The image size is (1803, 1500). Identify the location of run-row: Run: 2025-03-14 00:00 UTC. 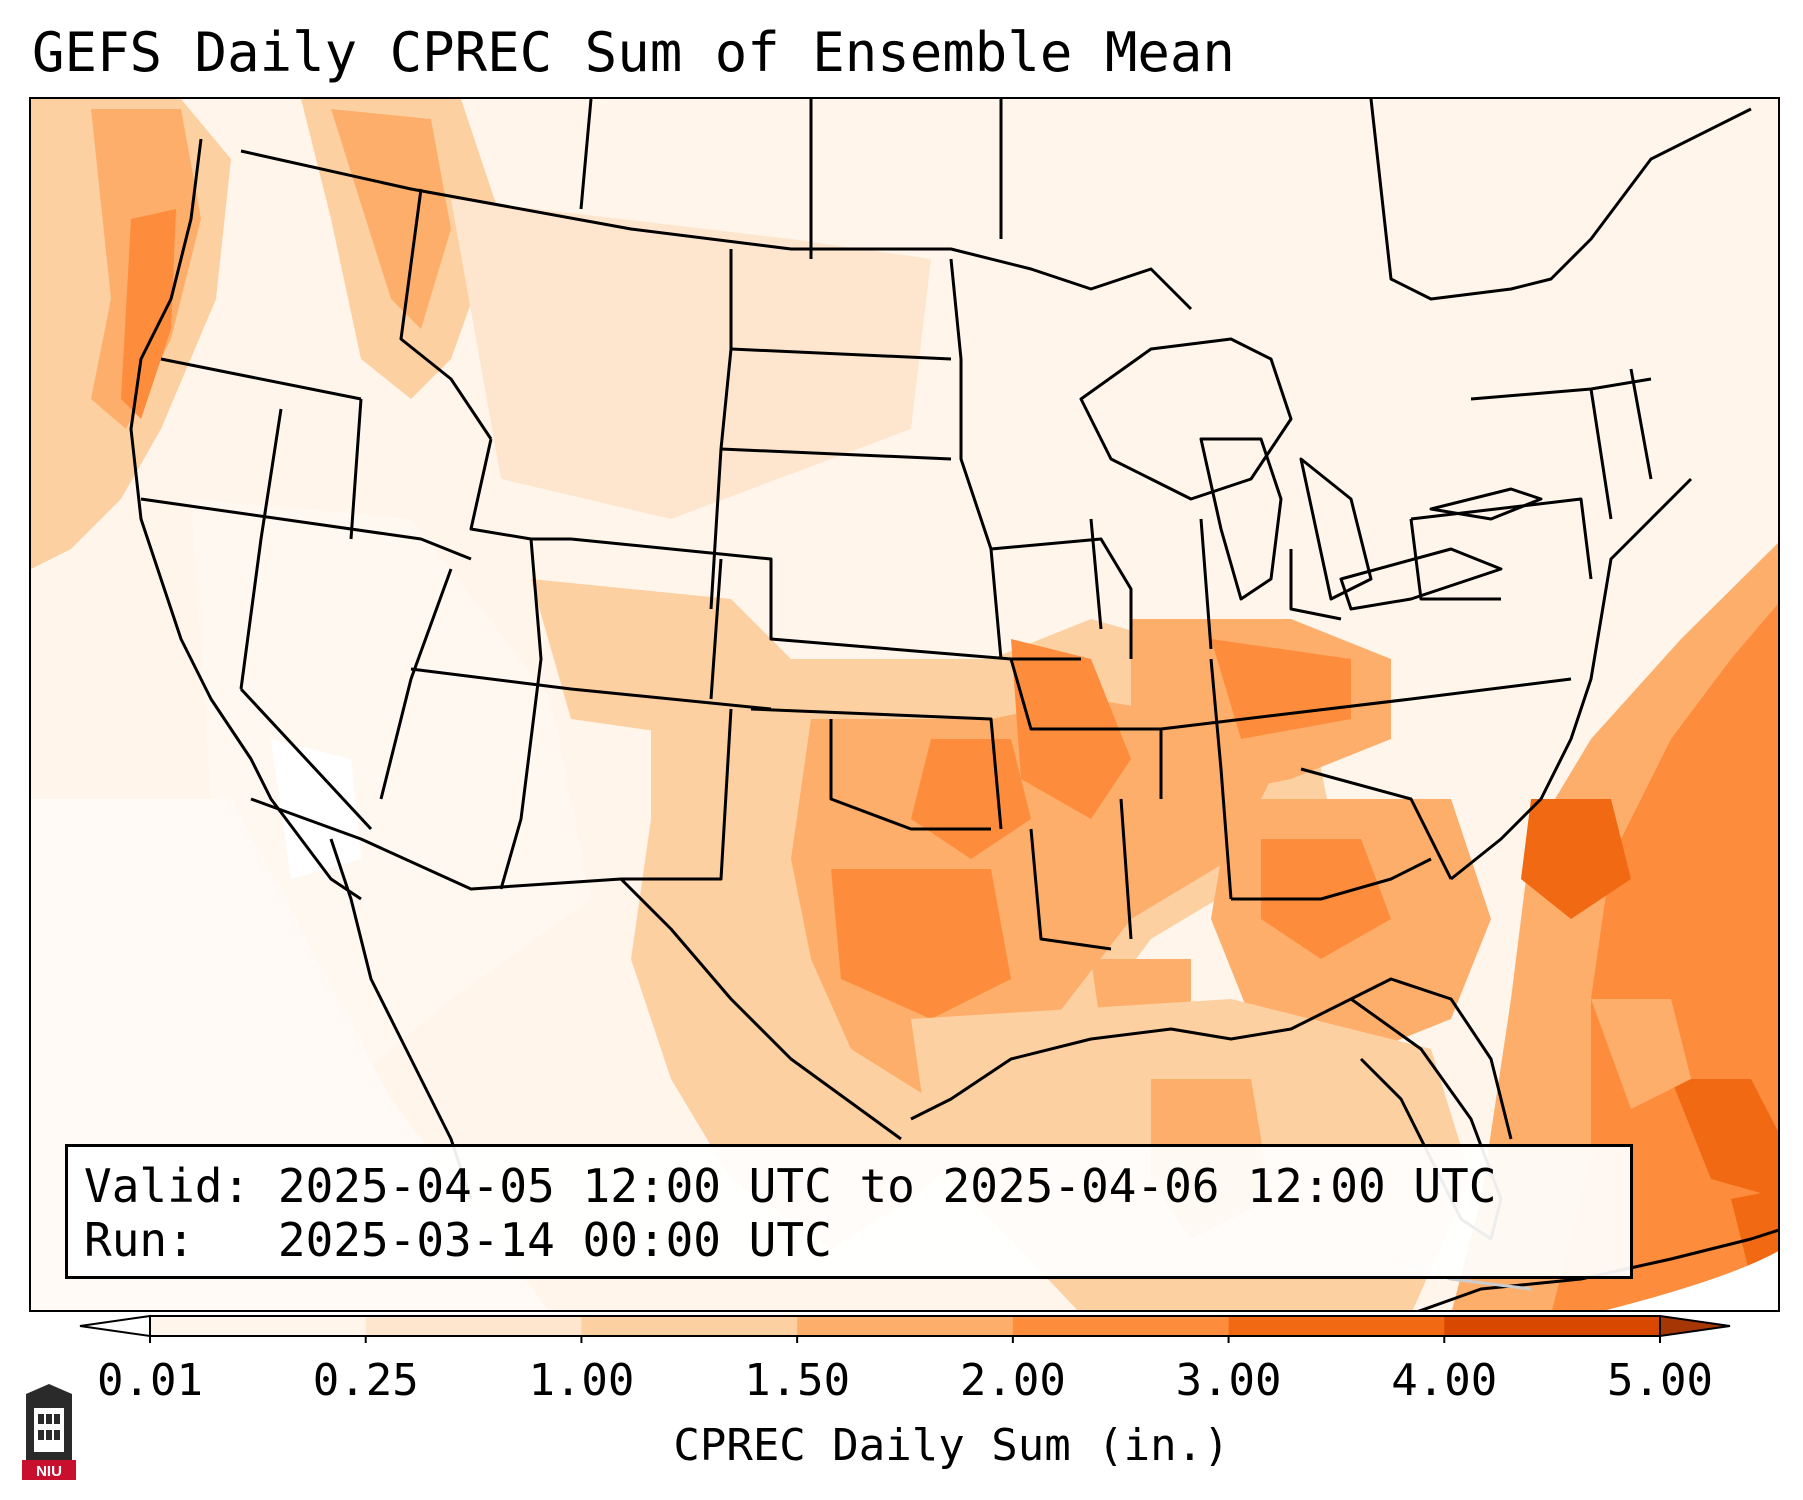
(857, 1240).